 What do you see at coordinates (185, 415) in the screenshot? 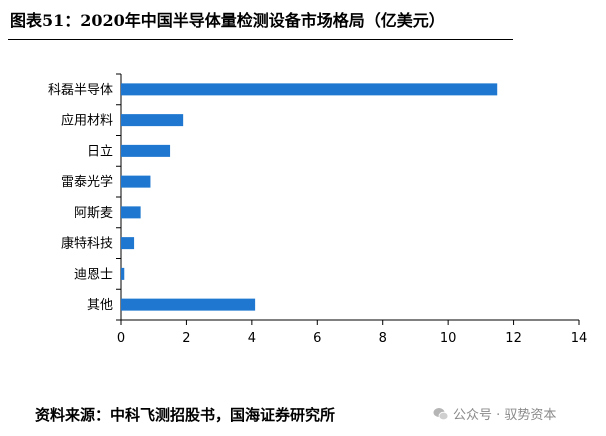
I see `source-note: 资料来源：中科飞测招股书，国海证券研究所` at bounding box center [185, 415].